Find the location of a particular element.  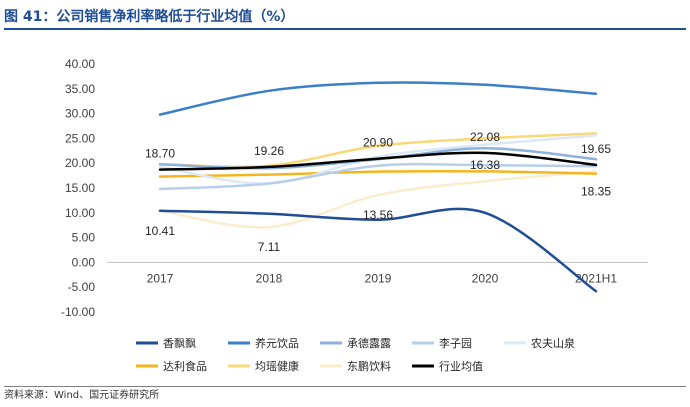

y-tick-label: 20.00 is located at coordinates (80, 163).